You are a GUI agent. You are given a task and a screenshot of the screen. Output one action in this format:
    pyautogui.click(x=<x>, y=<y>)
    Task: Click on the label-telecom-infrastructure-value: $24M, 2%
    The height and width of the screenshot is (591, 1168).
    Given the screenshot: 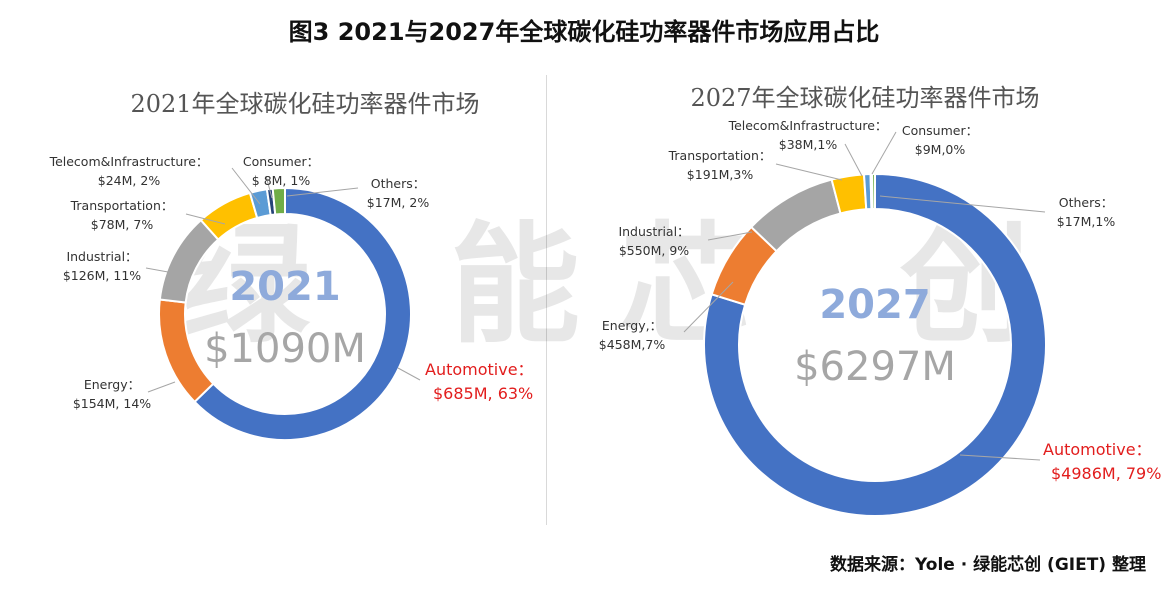 What is the action you would take?
    pyautogui.click(x=129, y=180)
    